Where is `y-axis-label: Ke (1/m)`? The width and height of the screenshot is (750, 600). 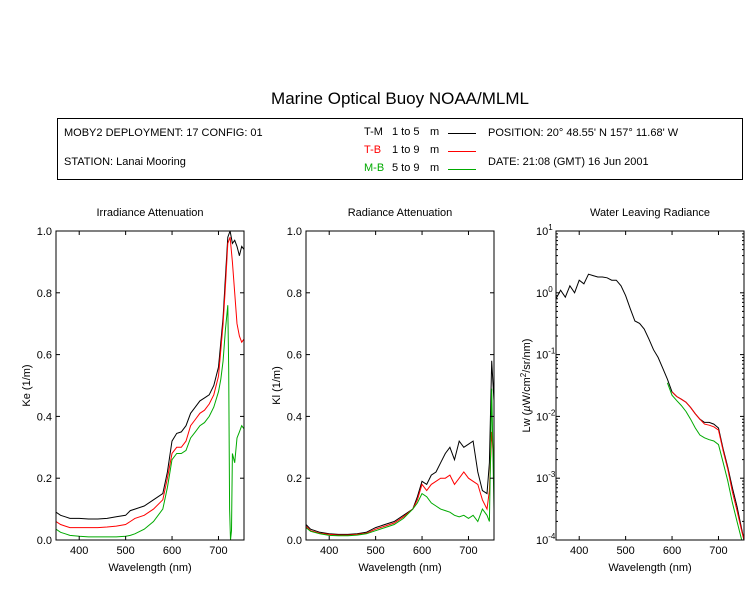
y-axis-label: Ke (1/m) is located at coordinates (27, 385).